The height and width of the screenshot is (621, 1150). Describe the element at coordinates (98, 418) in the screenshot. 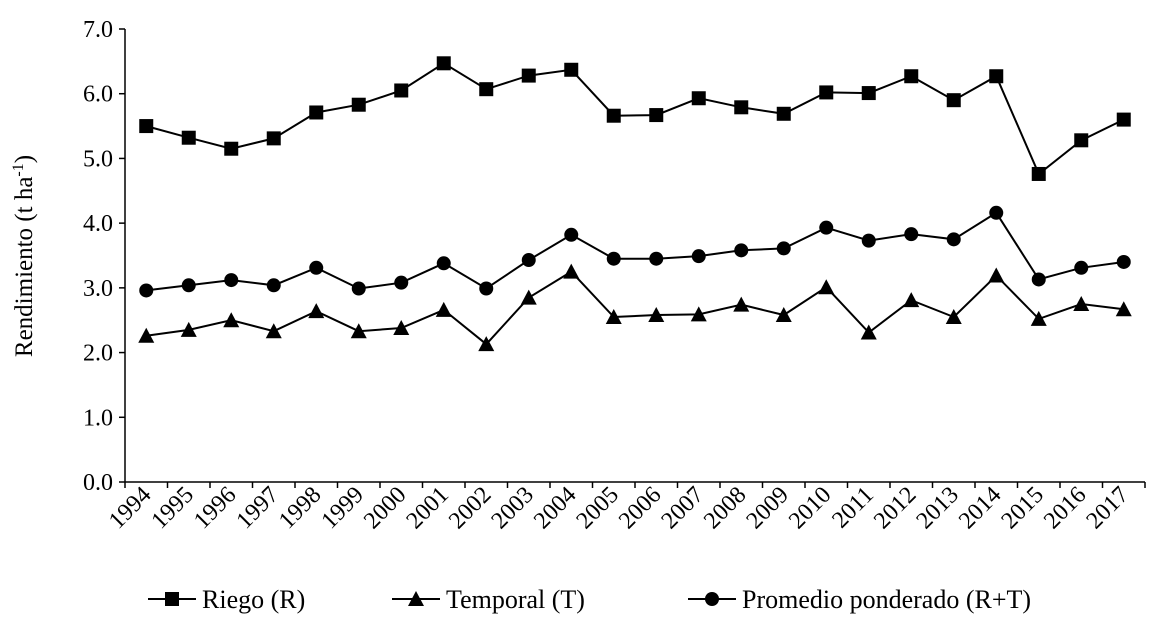

I see `y-tick-label: 1.0` at that location.